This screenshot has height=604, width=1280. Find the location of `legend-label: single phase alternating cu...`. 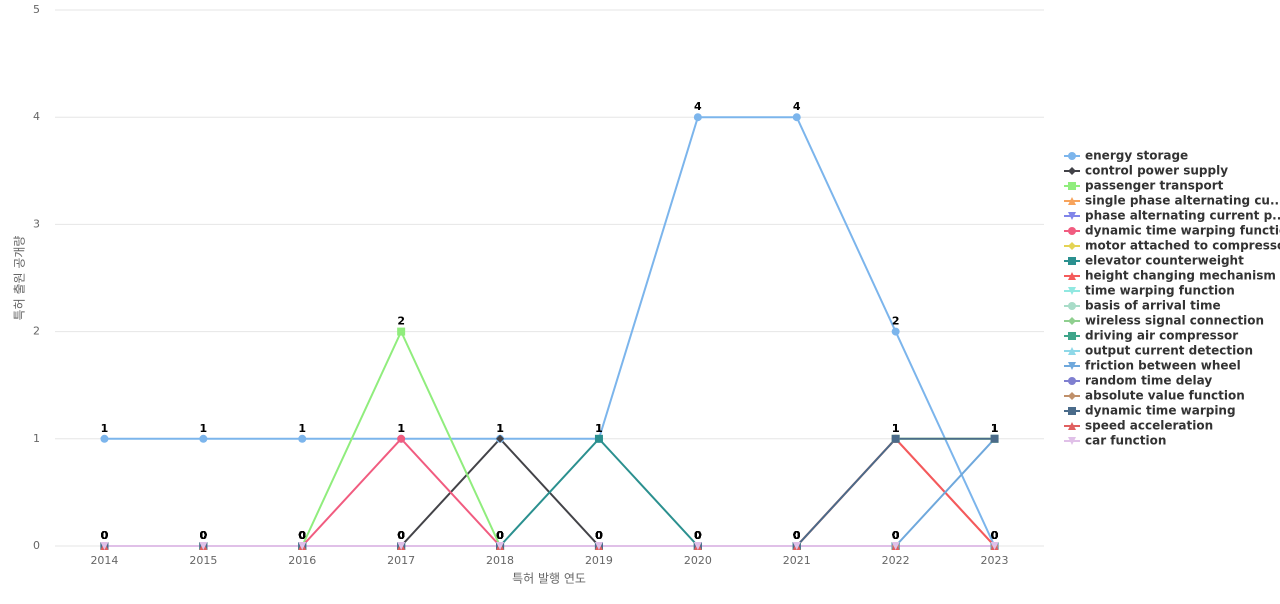

legend-label: single phase alternating cu... is located at coordinates (1182, 201).